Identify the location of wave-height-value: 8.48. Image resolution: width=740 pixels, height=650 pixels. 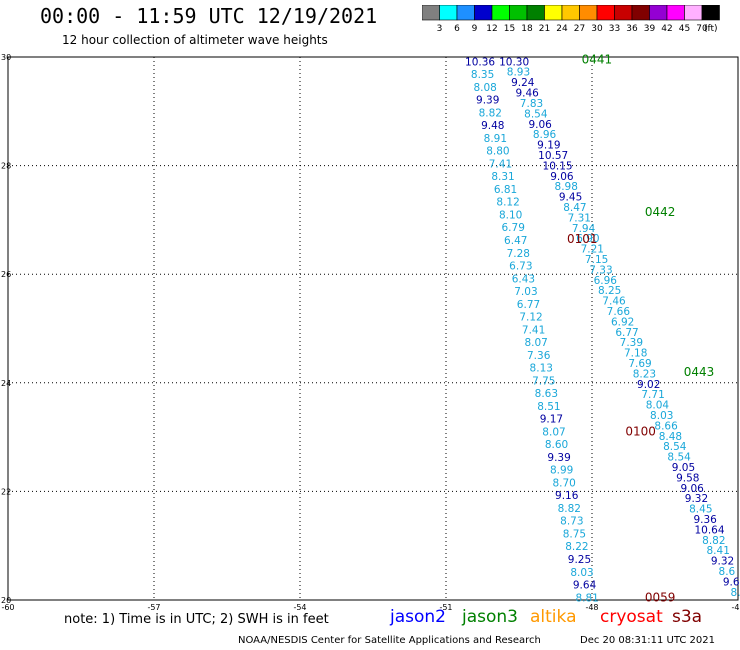
(670, 437).